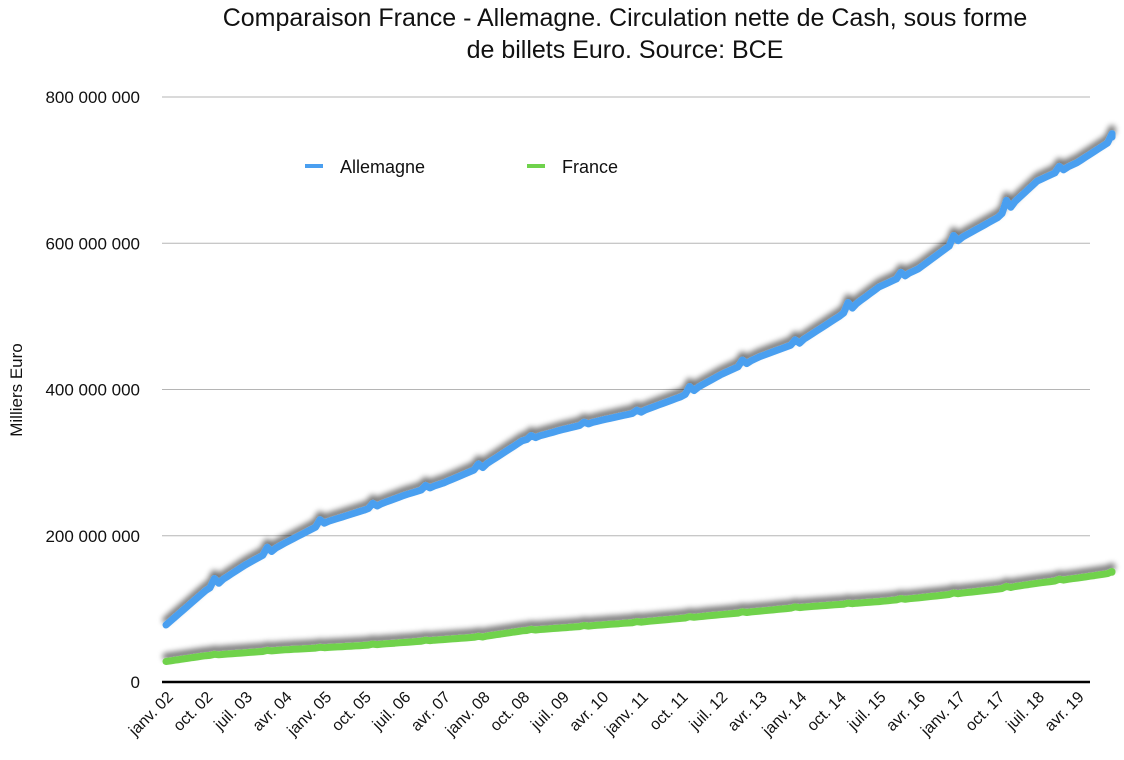  What do you see at coordinates (626, 714) in the screenshot?
I see `x-tick-label: janv. 11` at bounding box center [626, 714].